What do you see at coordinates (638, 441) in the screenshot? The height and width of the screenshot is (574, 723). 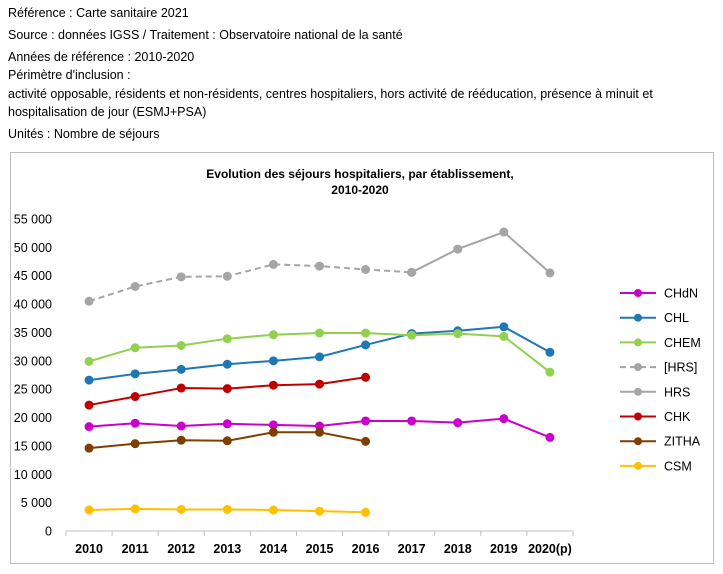 I see `legend-marker-zitha` at bounding box center [638, 441].